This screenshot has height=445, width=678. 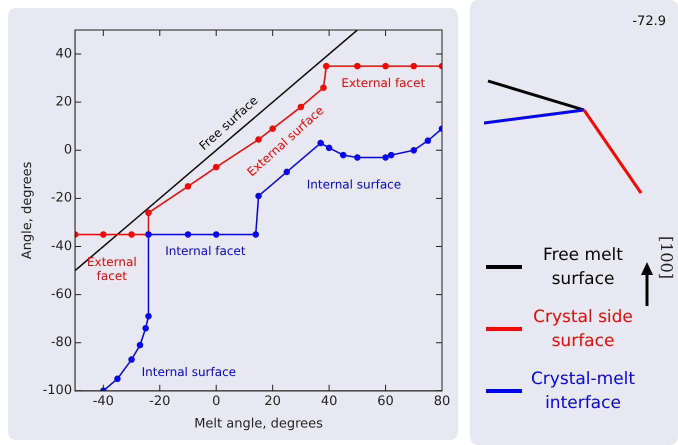 What do you see at coordinates (103, 401) in the screenshot?
I see `x-tick-label: -40` at bounding box center [103, 401].